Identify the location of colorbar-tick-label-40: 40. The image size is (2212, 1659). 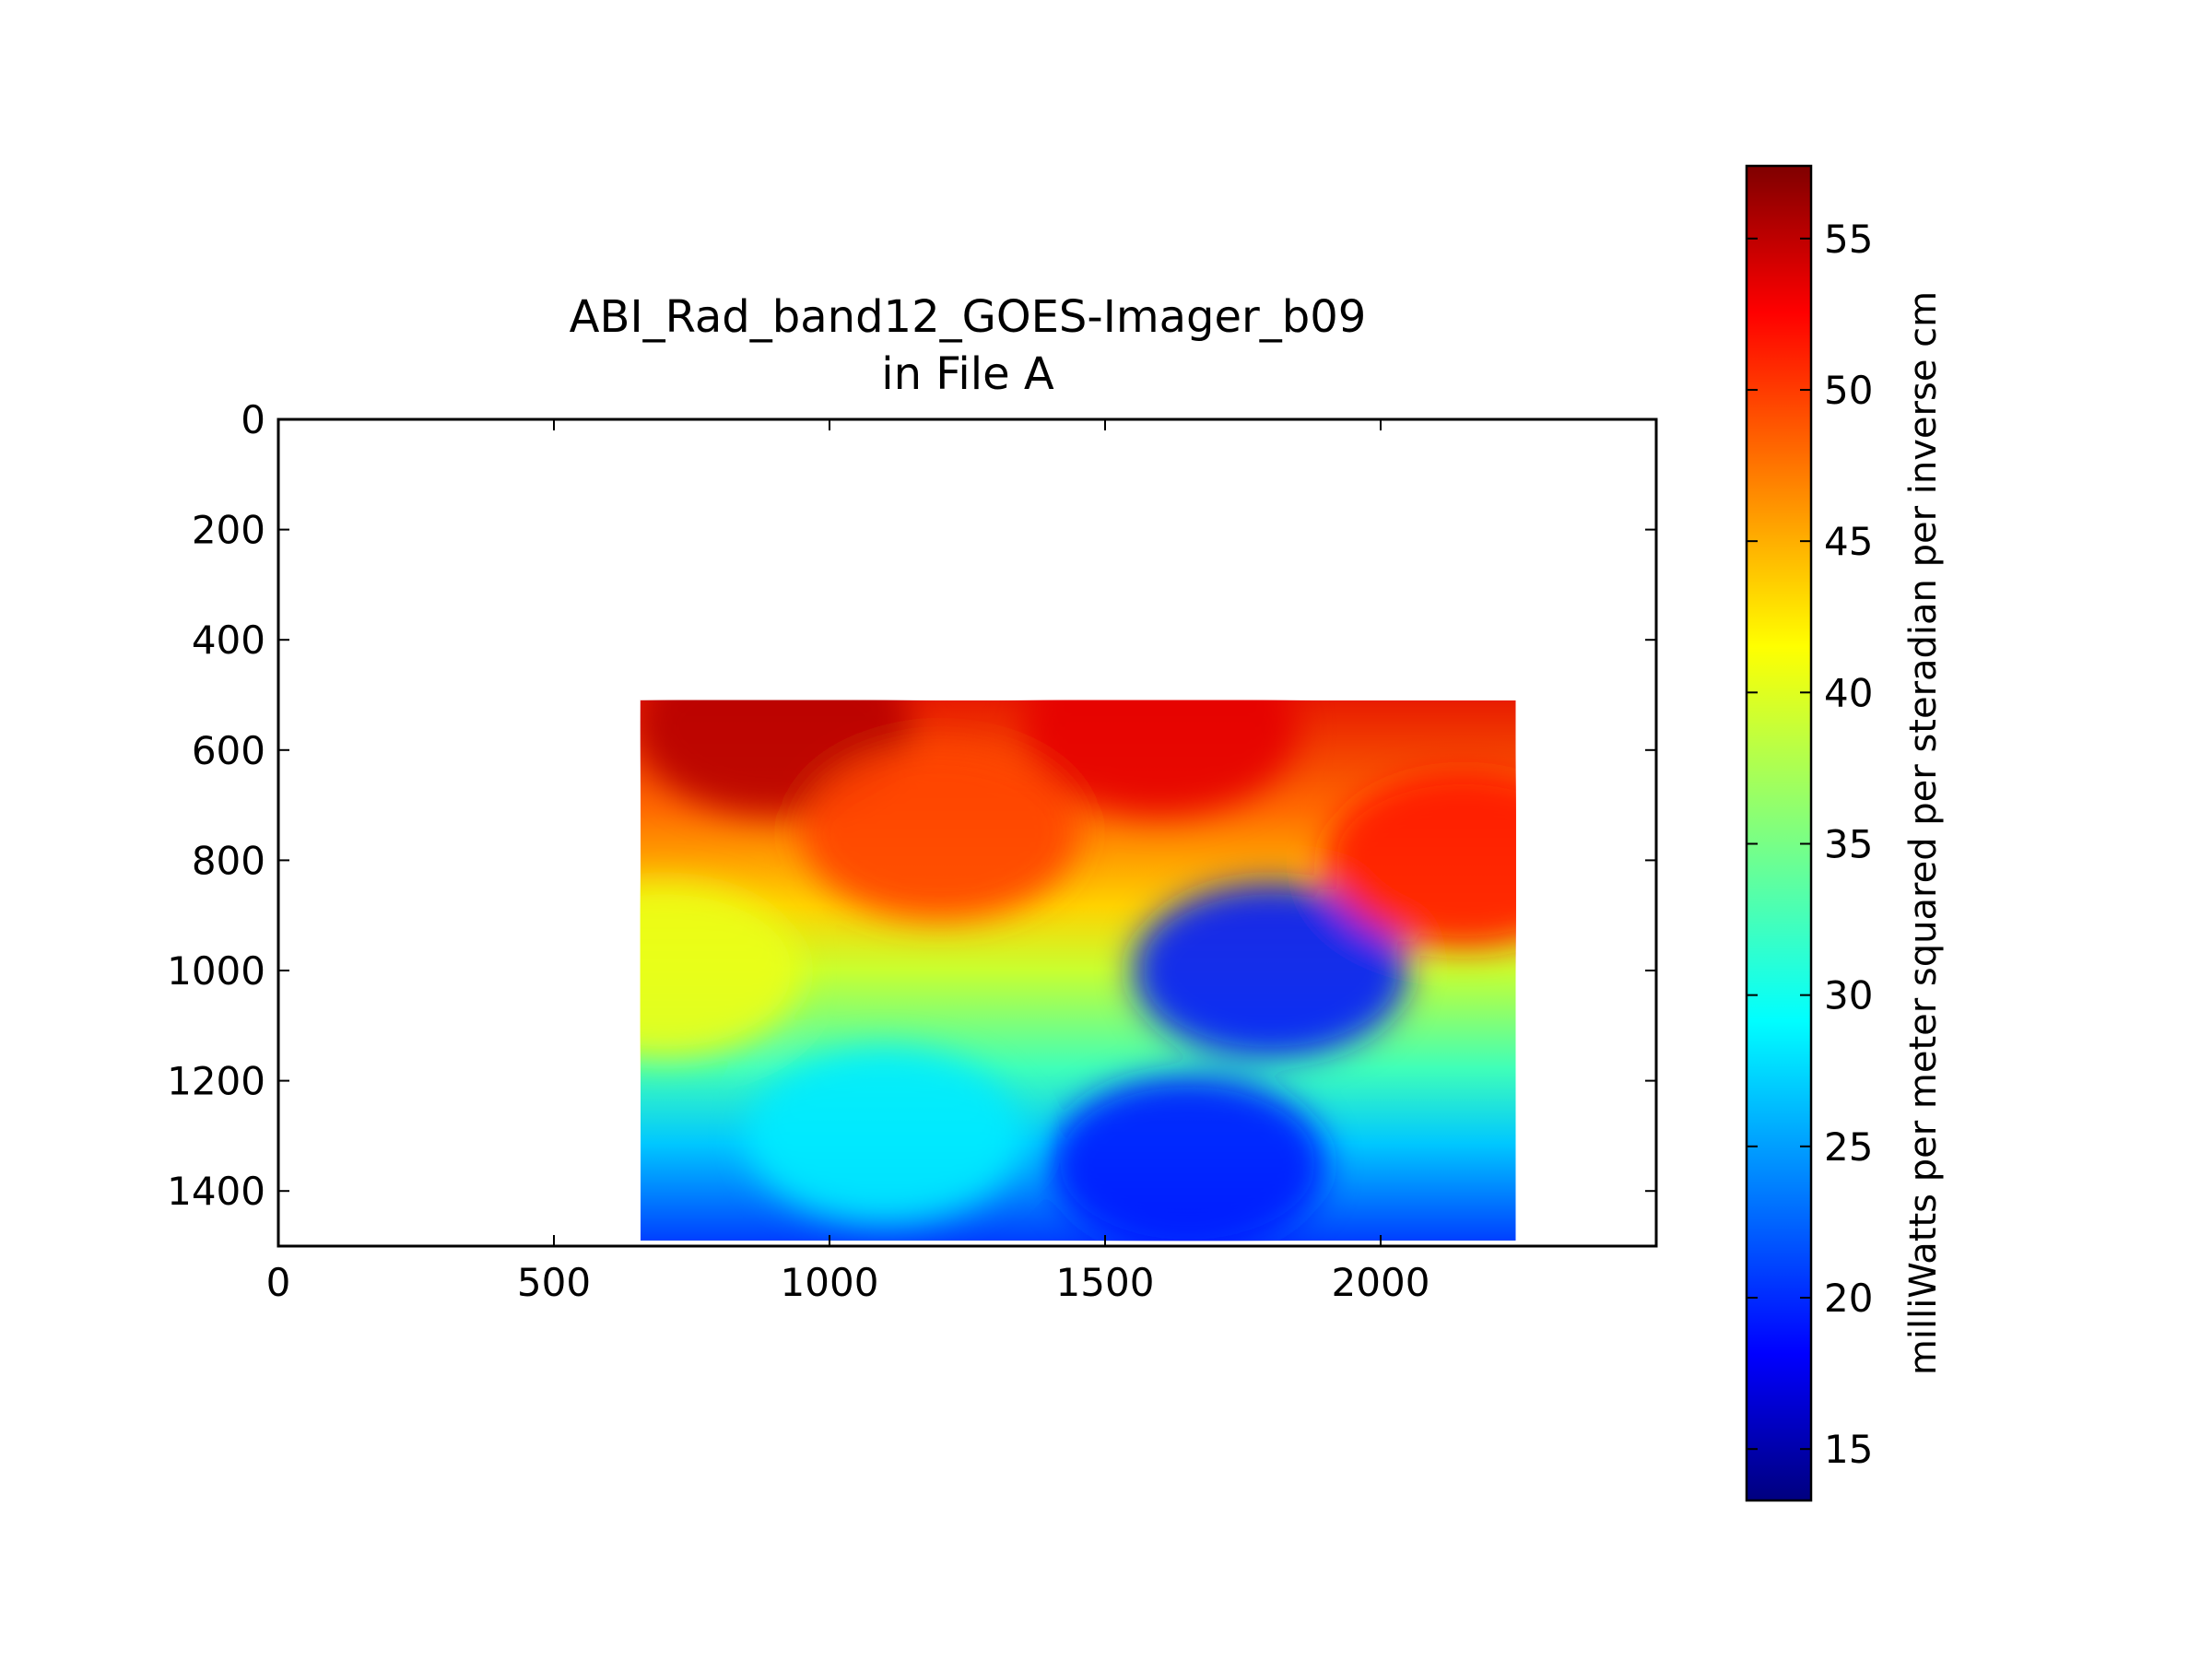
(1848, 692).